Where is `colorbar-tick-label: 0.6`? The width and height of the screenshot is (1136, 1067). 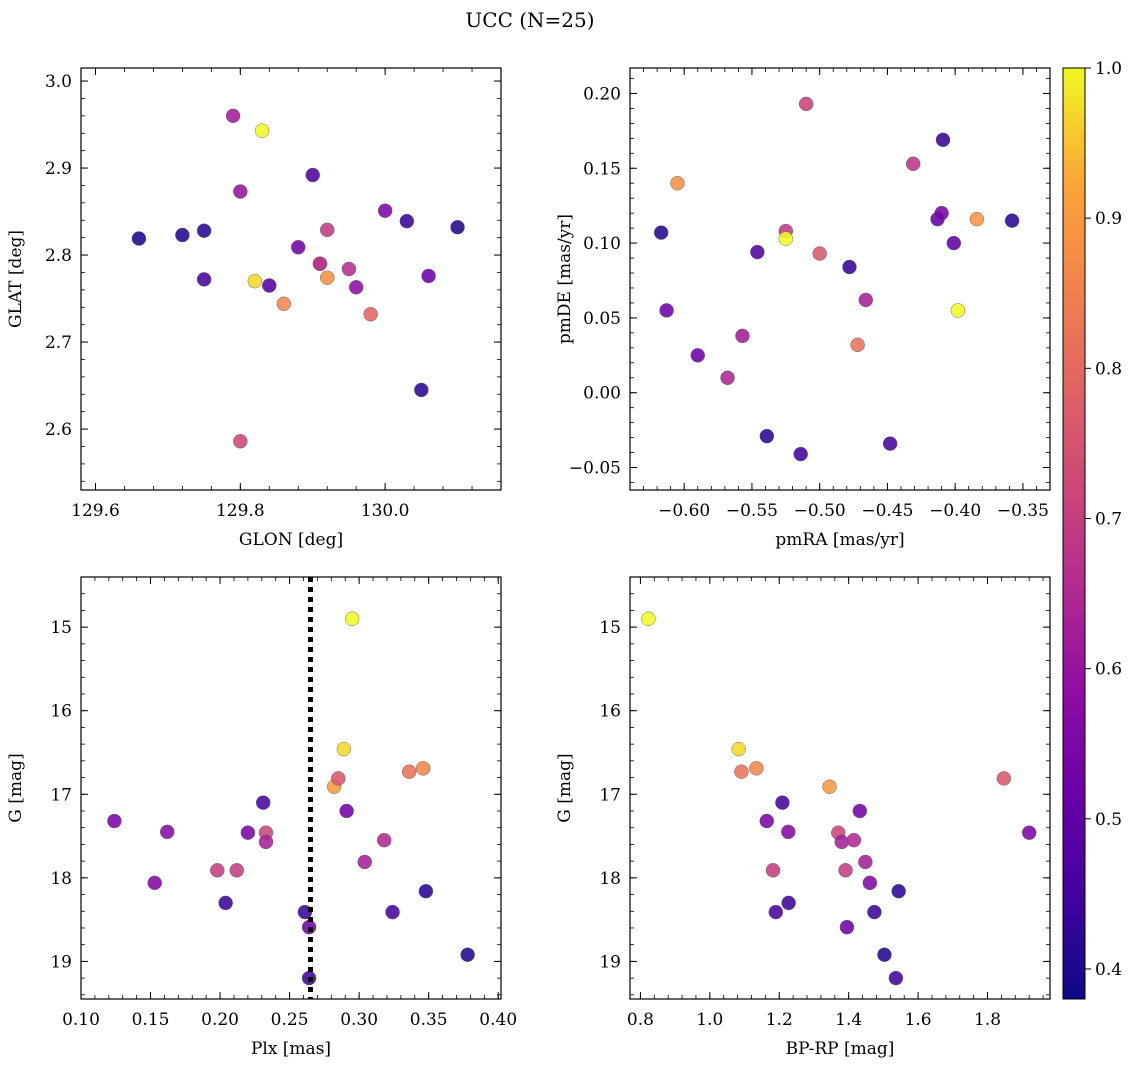
colorbar-tick-label: 0.6 is located at coordinates (1108, 670).